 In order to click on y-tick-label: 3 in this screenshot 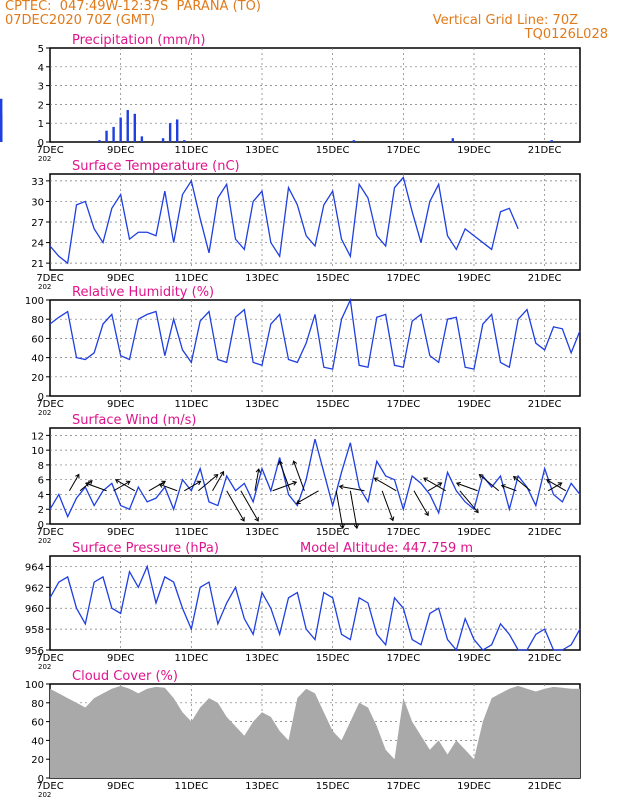, I will do `click(41, 87)`.